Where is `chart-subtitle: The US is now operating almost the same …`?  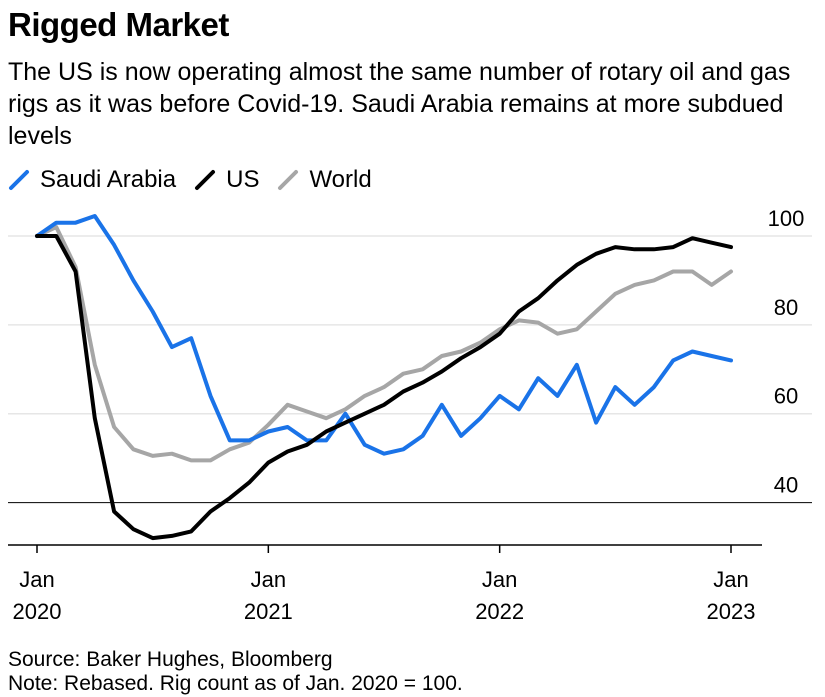
chart-subtitle: The US is now operating almost the same … is located at coordinates (399, 104).